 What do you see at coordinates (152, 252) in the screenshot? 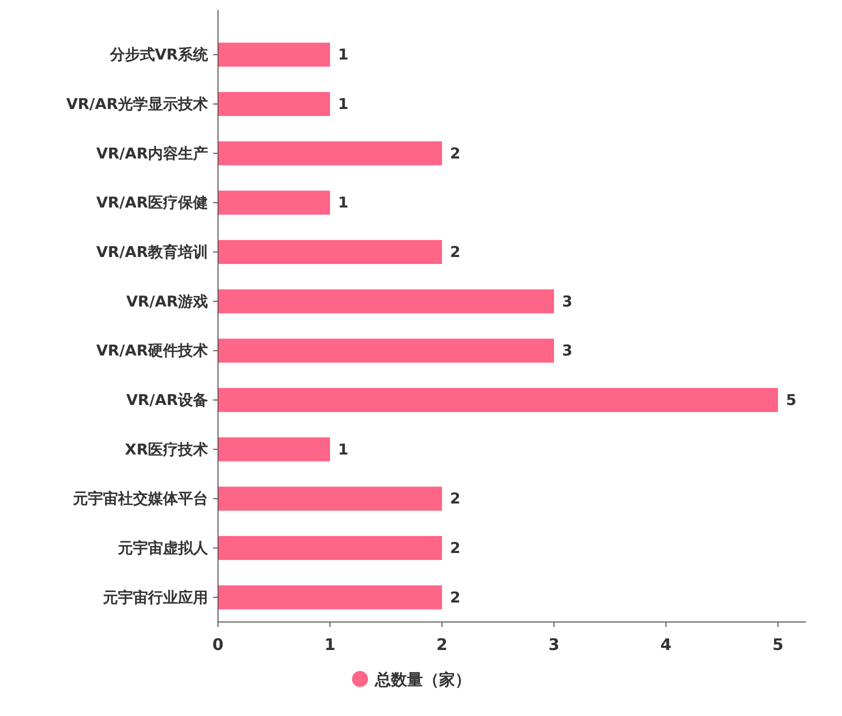
I see `y-tick-label: VR/AR教育培训` at bounding box center [152, 252].